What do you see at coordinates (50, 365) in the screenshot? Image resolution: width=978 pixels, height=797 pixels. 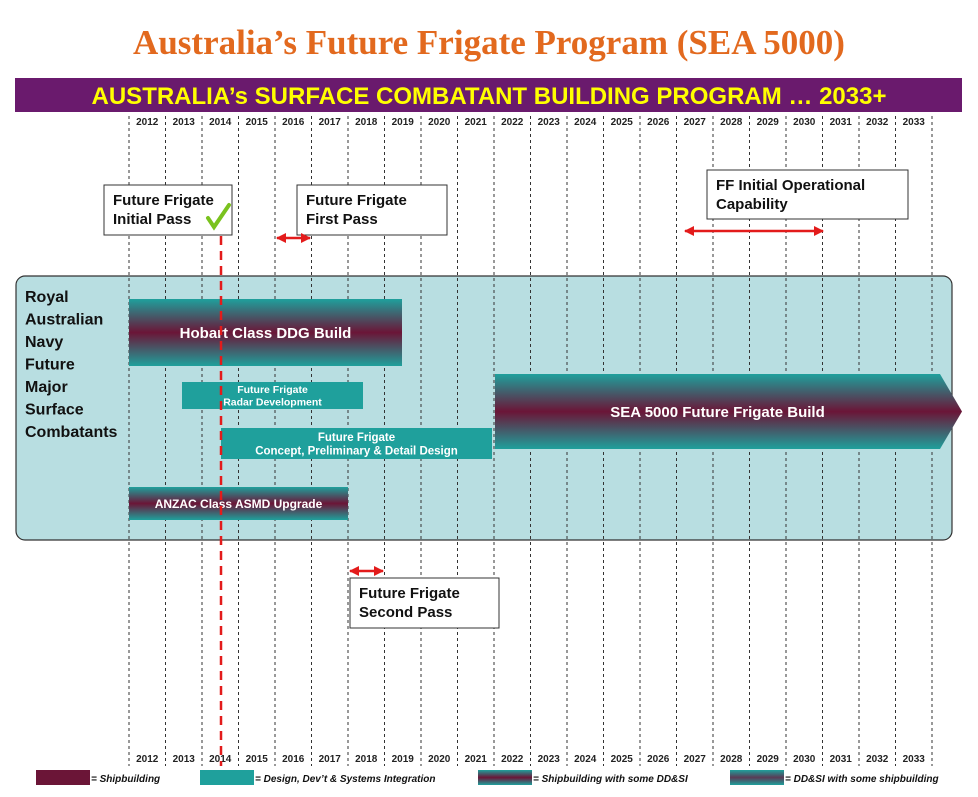 I see `row-label: Future` at bounding box center [50, 365].